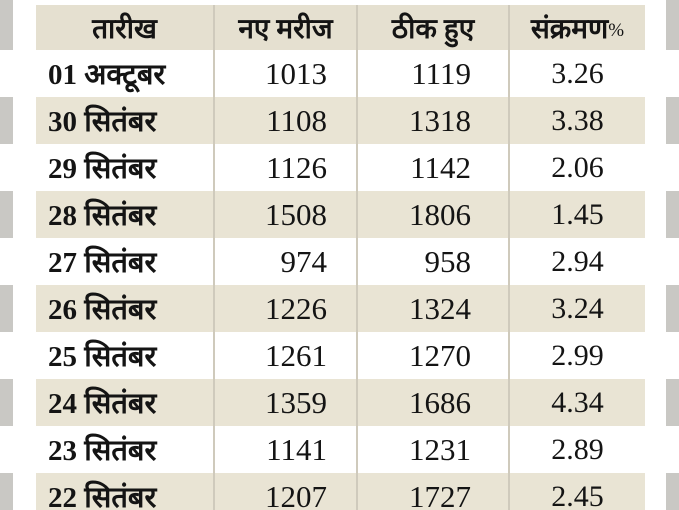 The height and width of the screenshot is (510, 679). I want to click on recovered-cell: 1324, so click(432, 308).